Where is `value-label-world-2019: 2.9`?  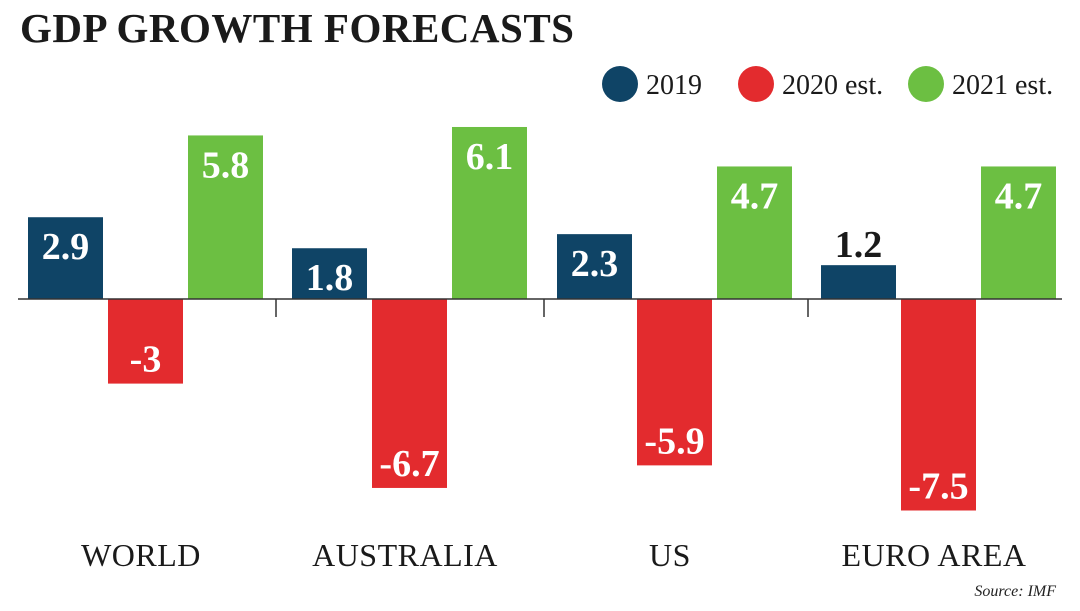
value-label-world-2019: 2.9 is located at coordinates (66, 247).